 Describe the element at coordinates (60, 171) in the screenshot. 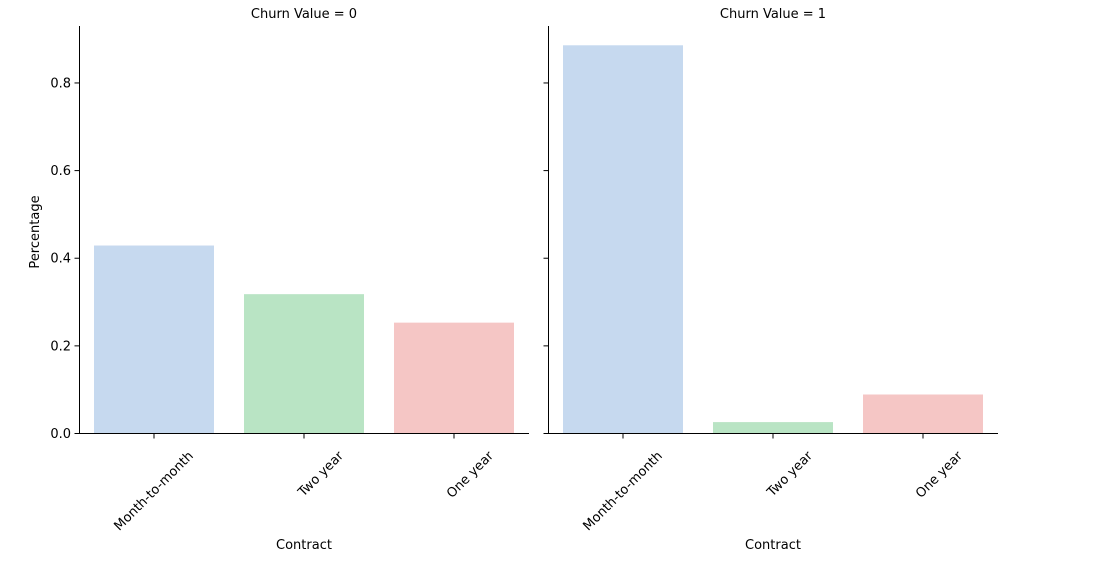

I see `y-tick-label: 0.6` at that location.